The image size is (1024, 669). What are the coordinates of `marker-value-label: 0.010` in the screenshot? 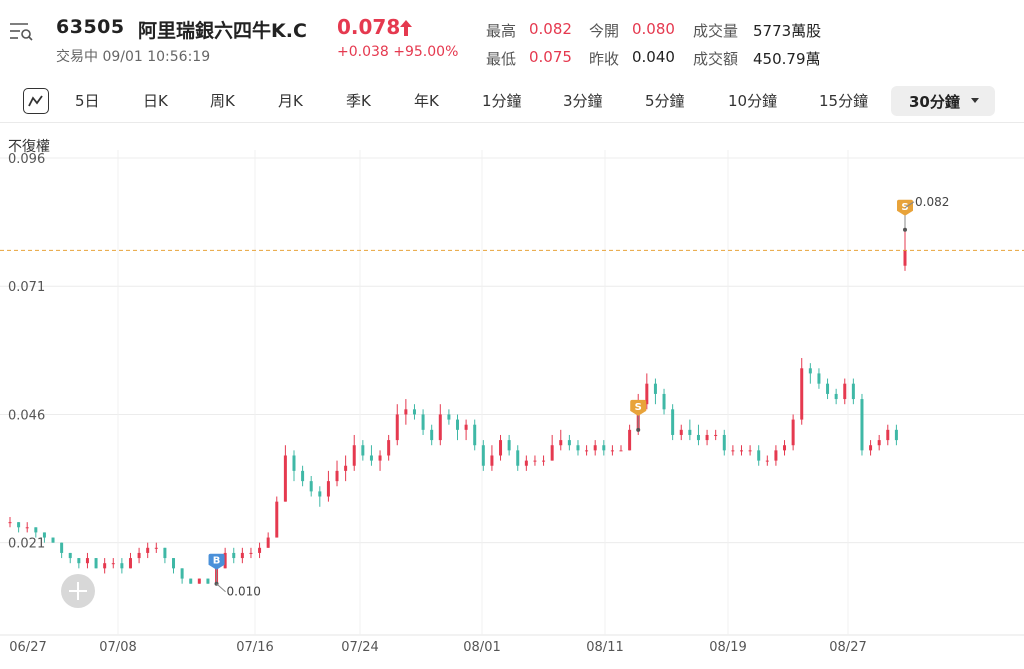 It's located at (244, 592).